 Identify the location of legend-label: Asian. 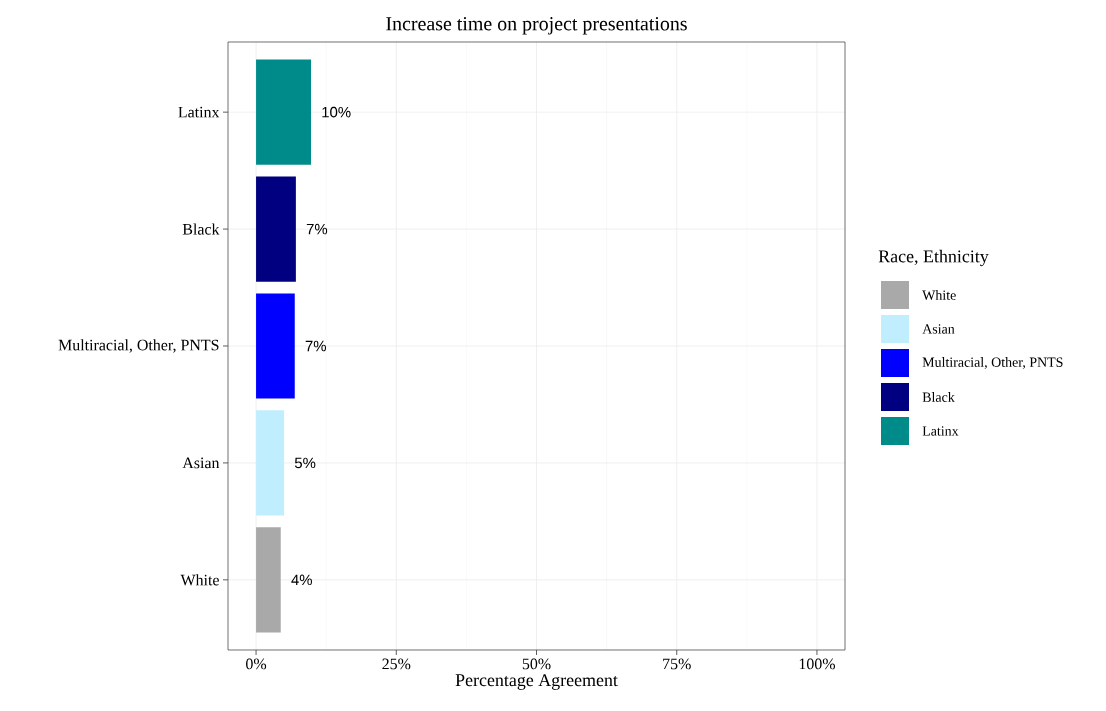
(938, 329).